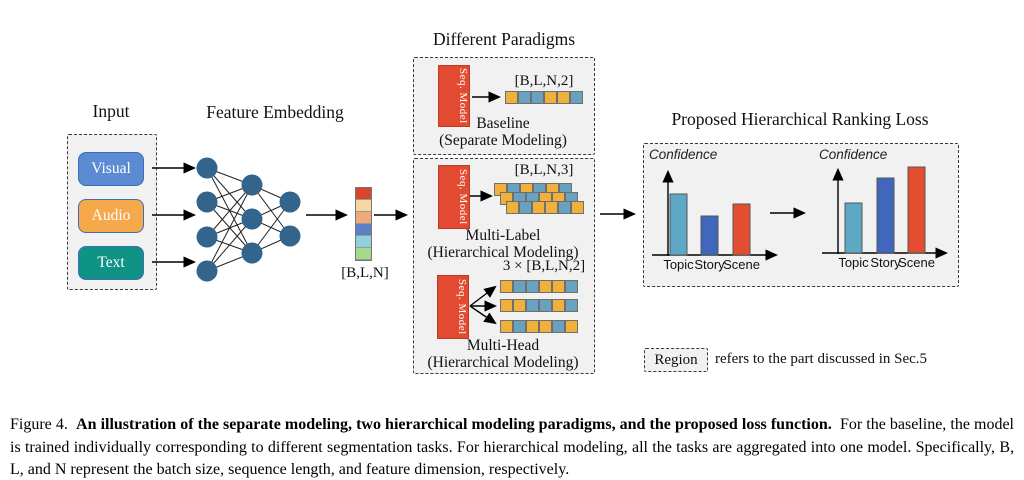  What do you see at coordinates (504, 39) in the screenshot?
I see `different-paradigms-title: Different Paradigms` at bounding box center [504, 39].